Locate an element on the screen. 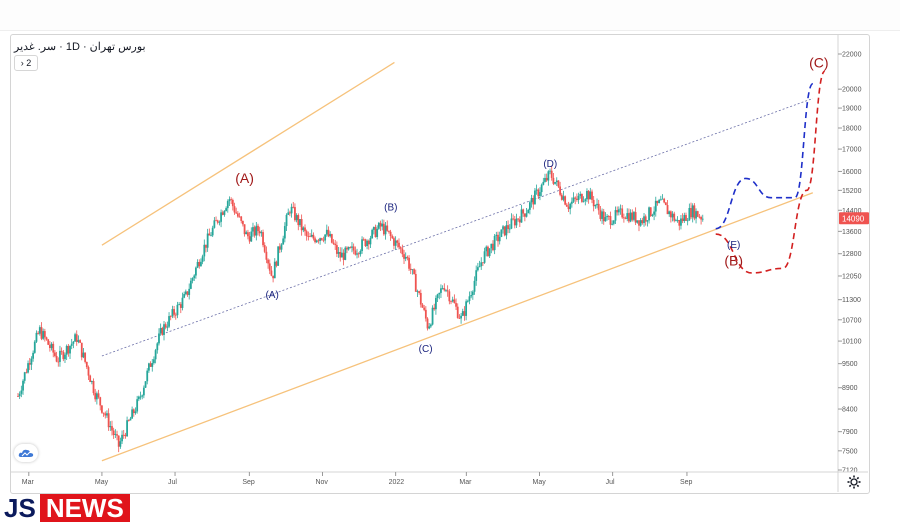 The height and width of the screenshot is (532, 900). top-band is located at coordinates (450, 15).